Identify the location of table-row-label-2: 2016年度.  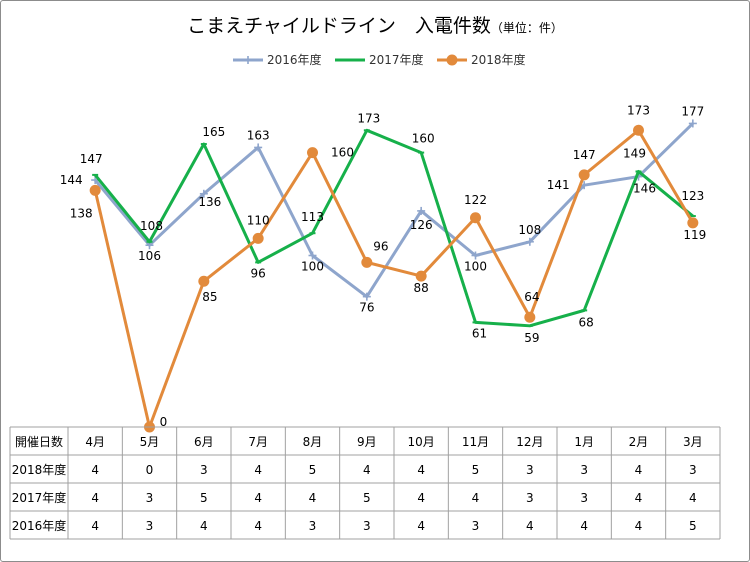
(39, 525).